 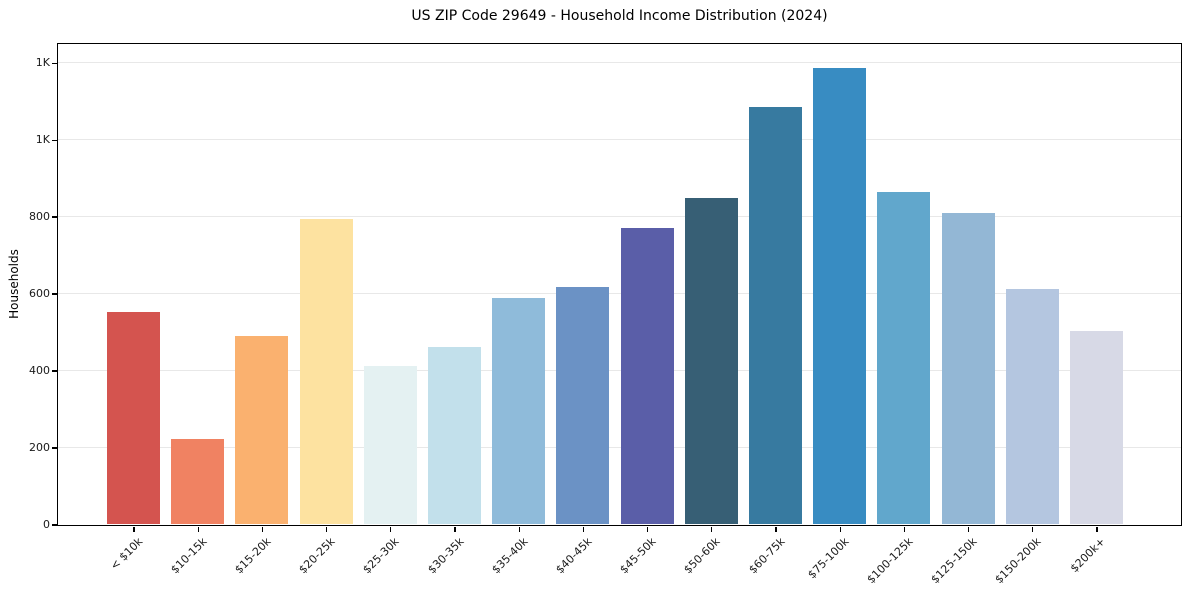 What do you see at coordinates (46, 524) in the screenshot?
I see `y-tick-label: 0` at bounding box center [46, 524].